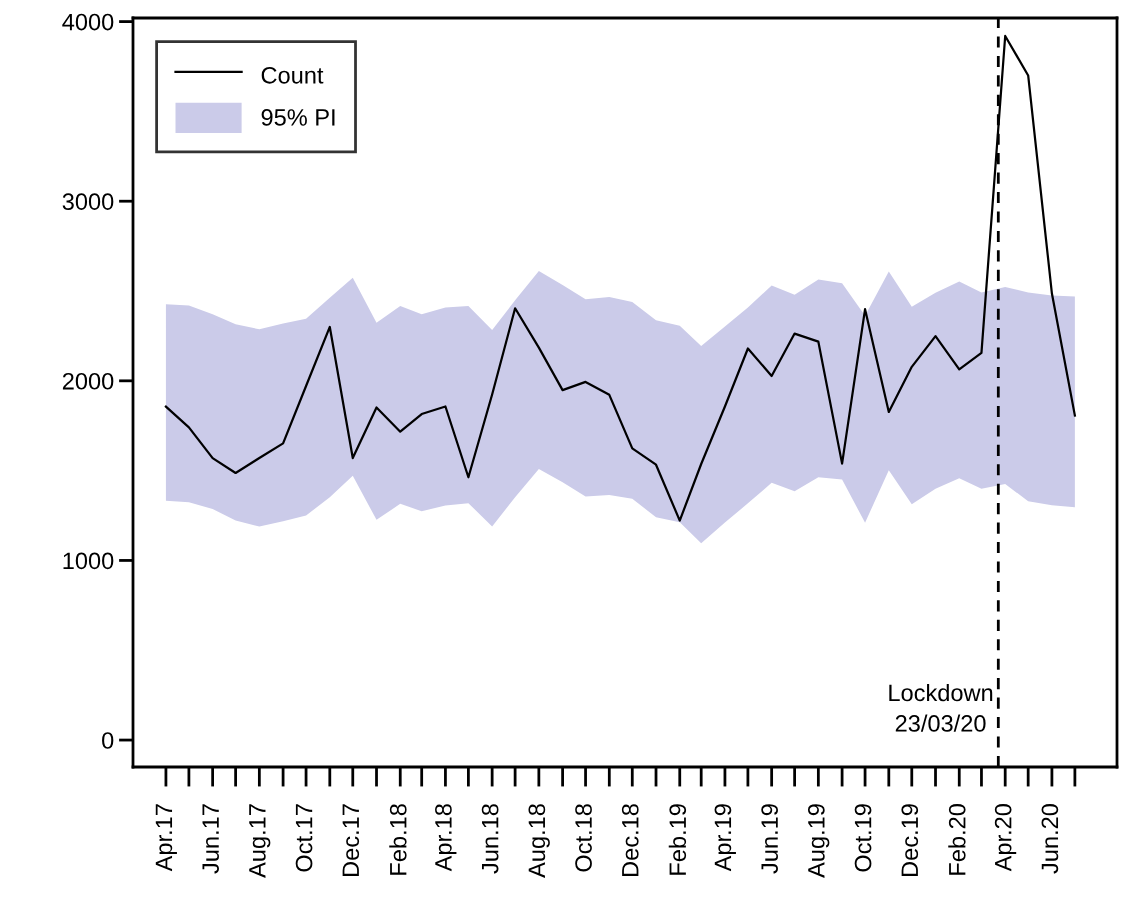 Image resolution: width=1122 pixels, height=912 pixels. I want to click on x-tick-label: Oct.19, so click(863, 838).